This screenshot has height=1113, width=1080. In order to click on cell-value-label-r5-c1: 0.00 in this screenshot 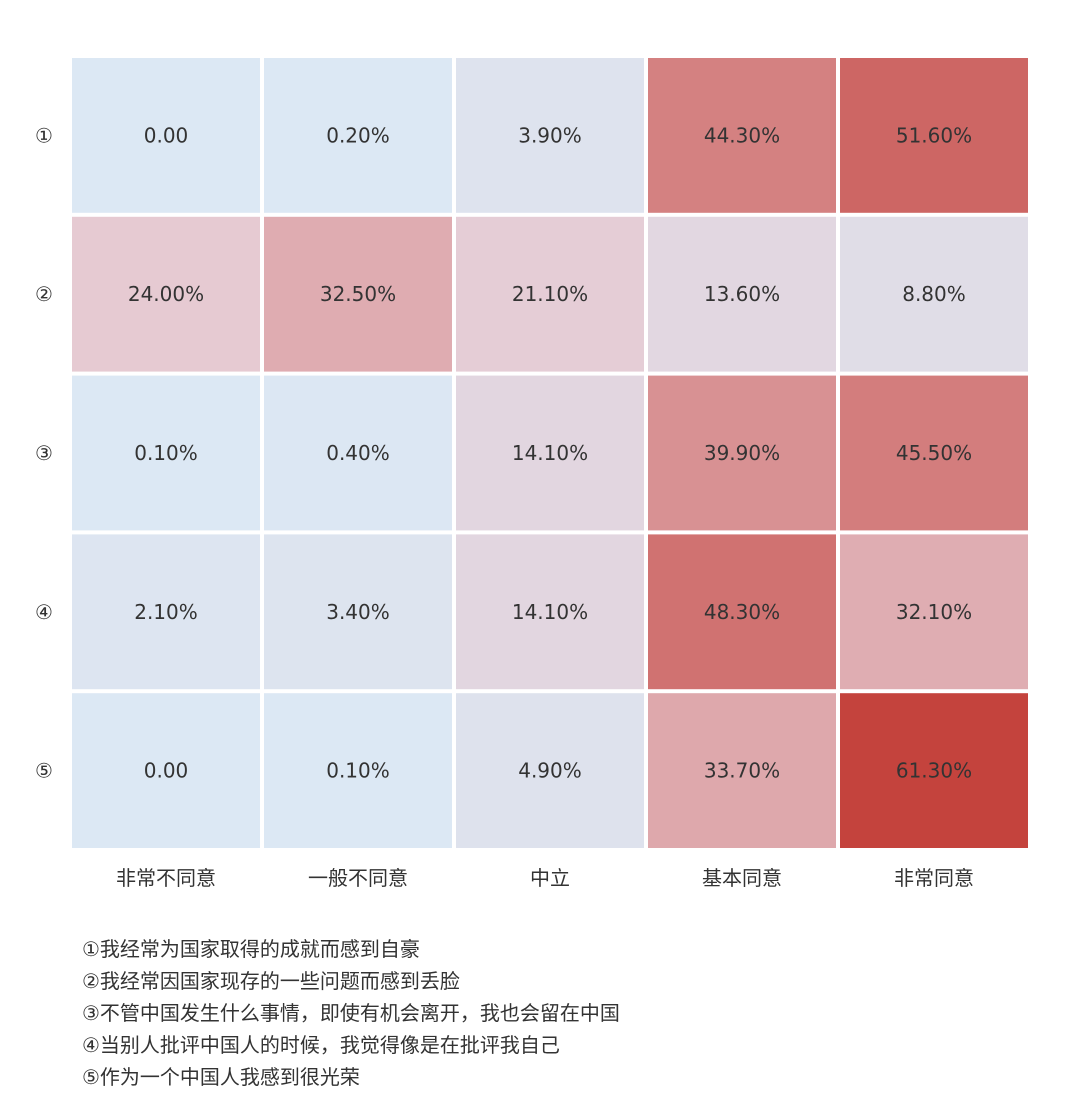, I will do `click(166, 771)`.